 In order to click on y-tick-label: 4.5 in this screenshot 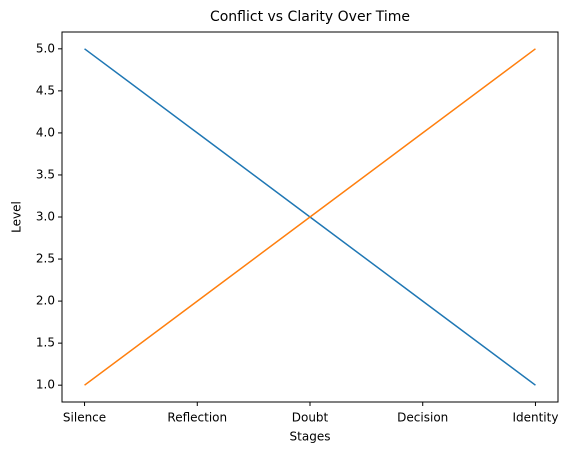, I will do `click(45, 90)`.